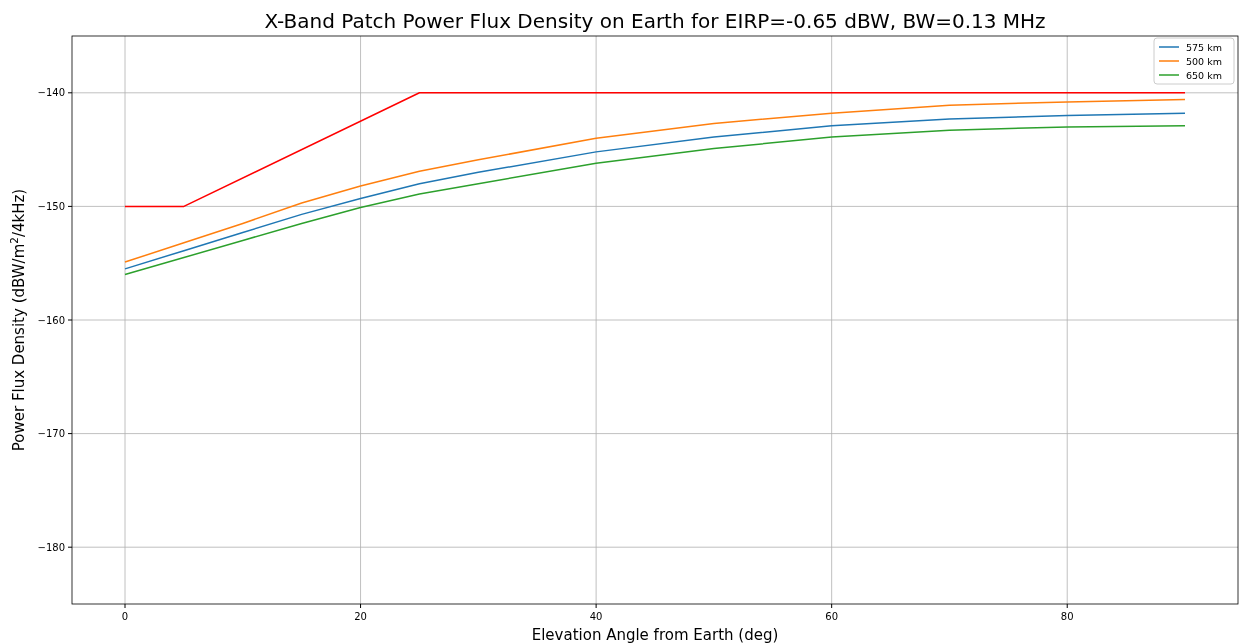 Image resolution: width=1239 pixels, height=644 pixels. What do you see at coordinates (51, 547) in the screenshot?
I see `y-tick-label: −180` at bounding box center [51, 547].